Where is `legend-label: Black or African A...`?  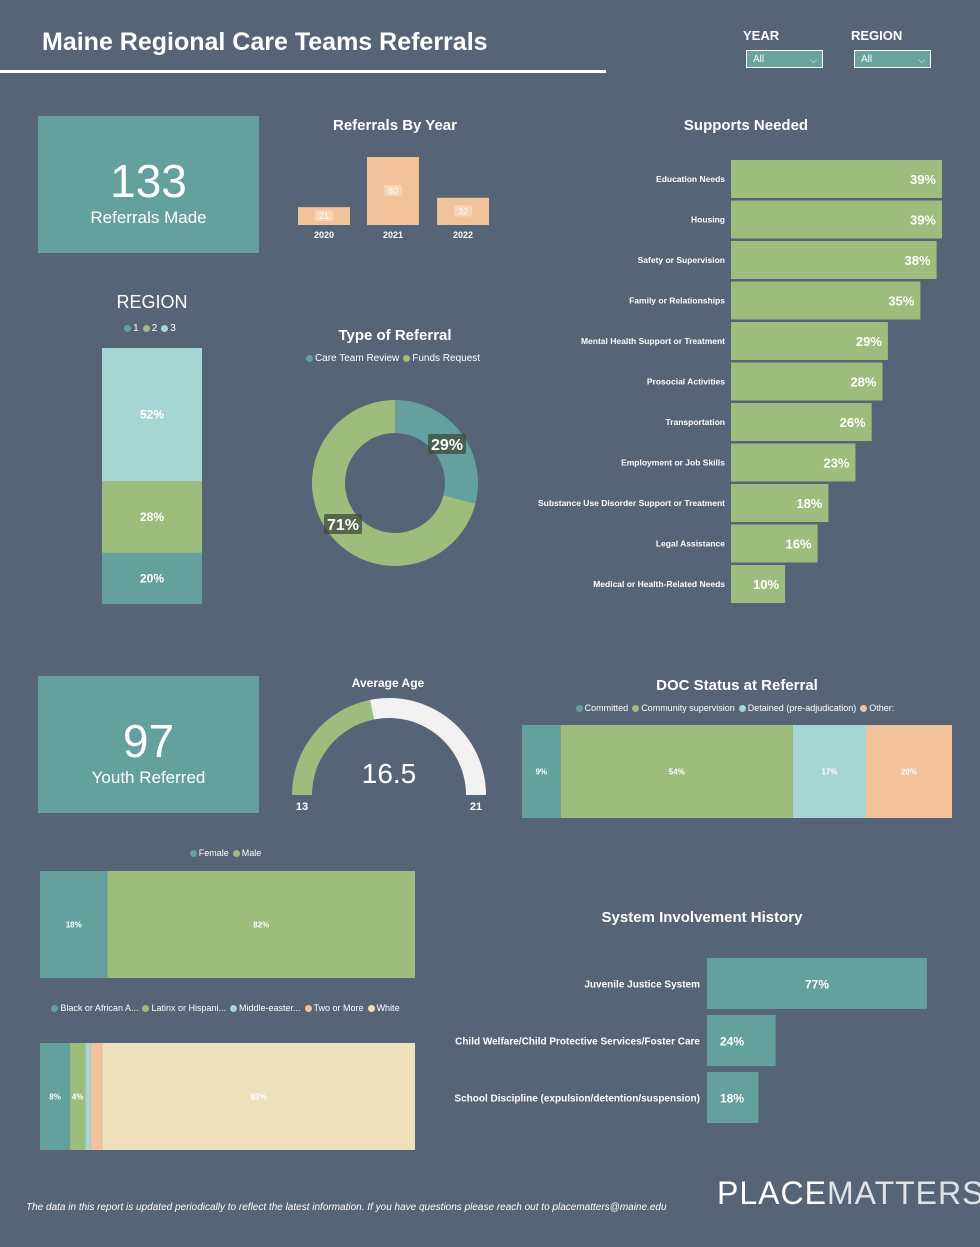
legend-label: Black or African A... is located at coordinates (99, 1008).